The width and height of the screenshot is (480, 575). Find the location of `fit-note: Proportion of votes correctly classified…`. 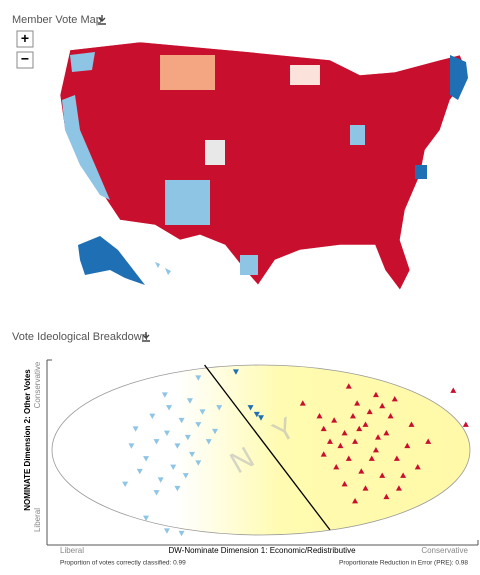

fit-note: Proportion of votes correctly classified… is located at coordinates (123, 563).